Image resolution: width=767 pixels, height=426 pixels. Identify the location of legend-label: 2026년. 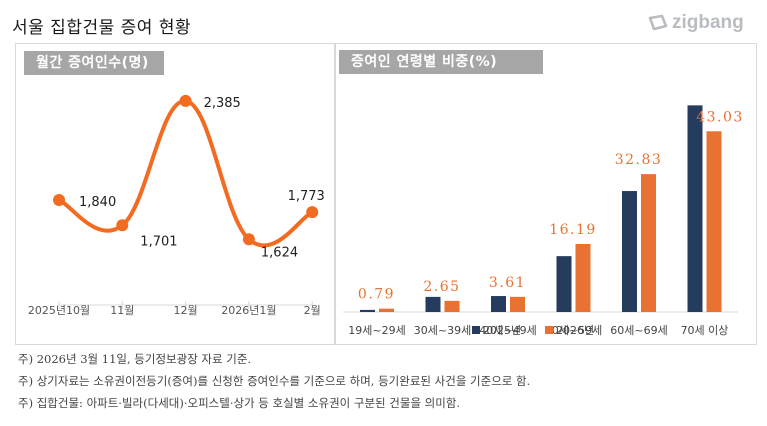
(575, 330).